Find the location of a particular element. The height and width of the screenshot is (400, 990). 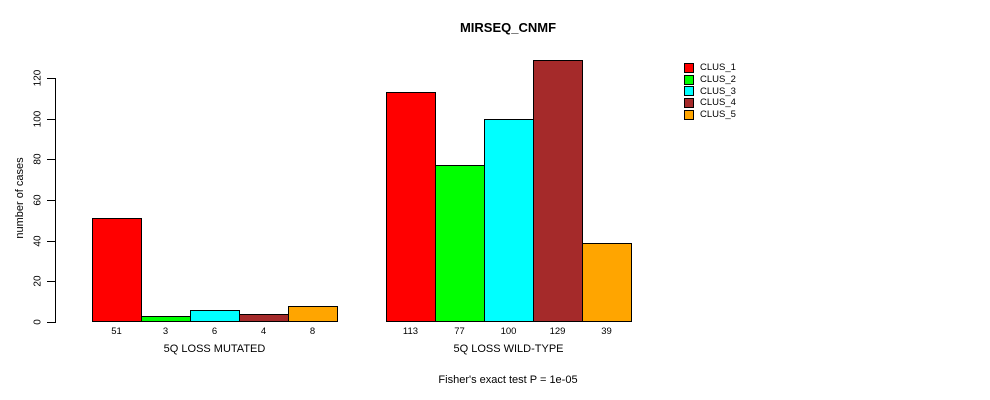

bar-value-label: 4 is located at coordinates (263, 331).